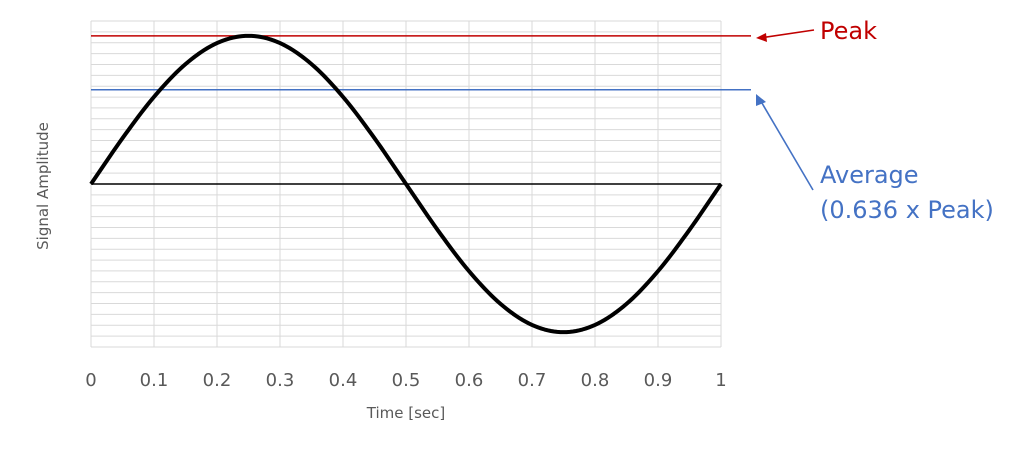  I want to click on x-axis-title: Time [sec], so click(405, 413).